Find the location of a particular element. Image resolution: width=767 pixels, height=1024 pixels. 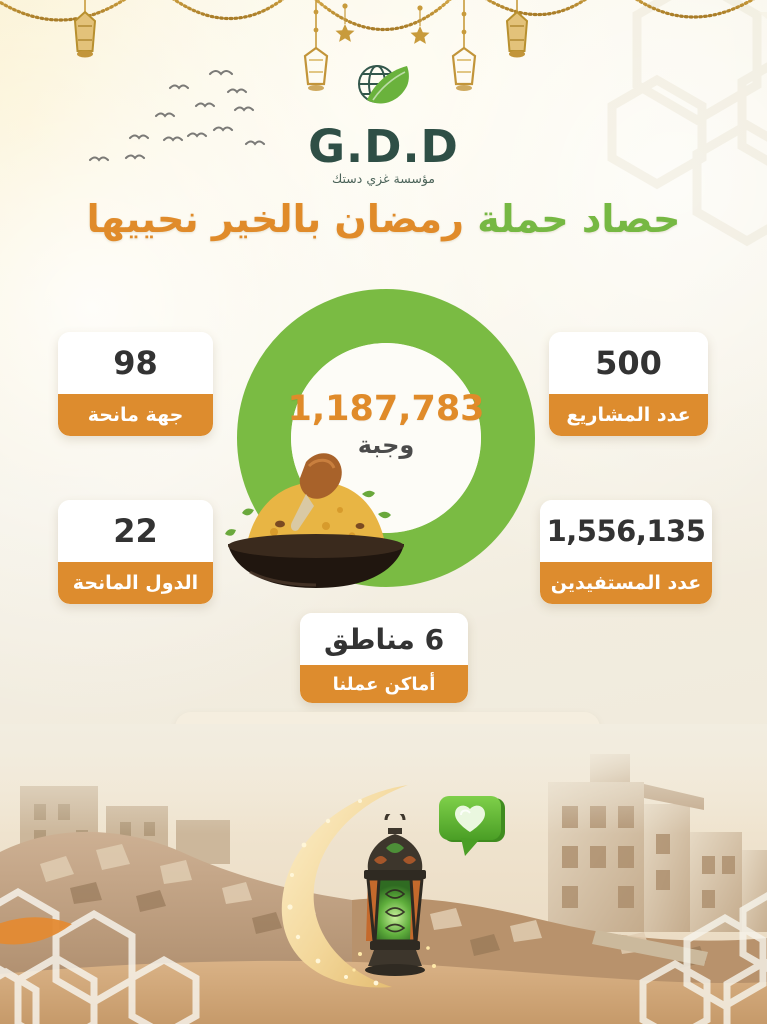

stat-value: 98 is located at coordinates (135, 363).